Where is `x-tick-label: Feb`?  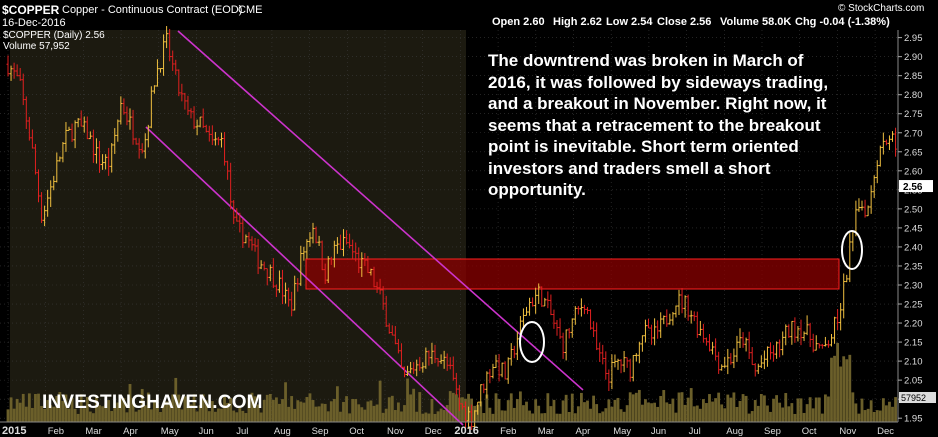 x-tick-label: Feb is located at coordinates (56, 431).